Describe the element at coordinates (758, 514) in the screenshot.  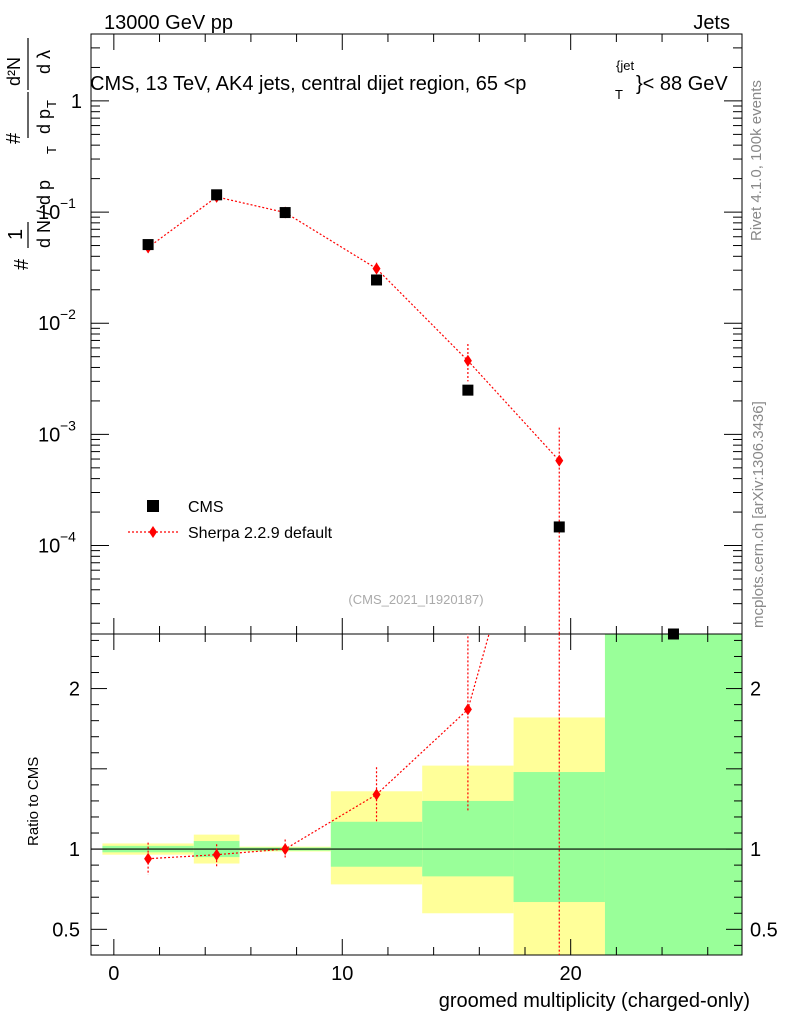
I see `mcplots-label: mcplots.cern.ch [arXiv:1306.3436]` at that location.